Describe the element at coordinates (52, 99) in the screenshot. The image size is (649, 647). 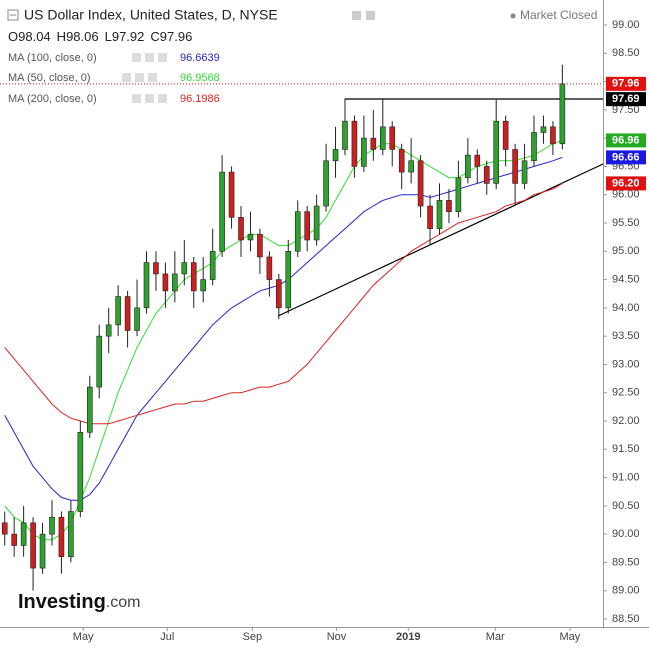
I see `legend-name: MA (200, close, 0)` at that location.